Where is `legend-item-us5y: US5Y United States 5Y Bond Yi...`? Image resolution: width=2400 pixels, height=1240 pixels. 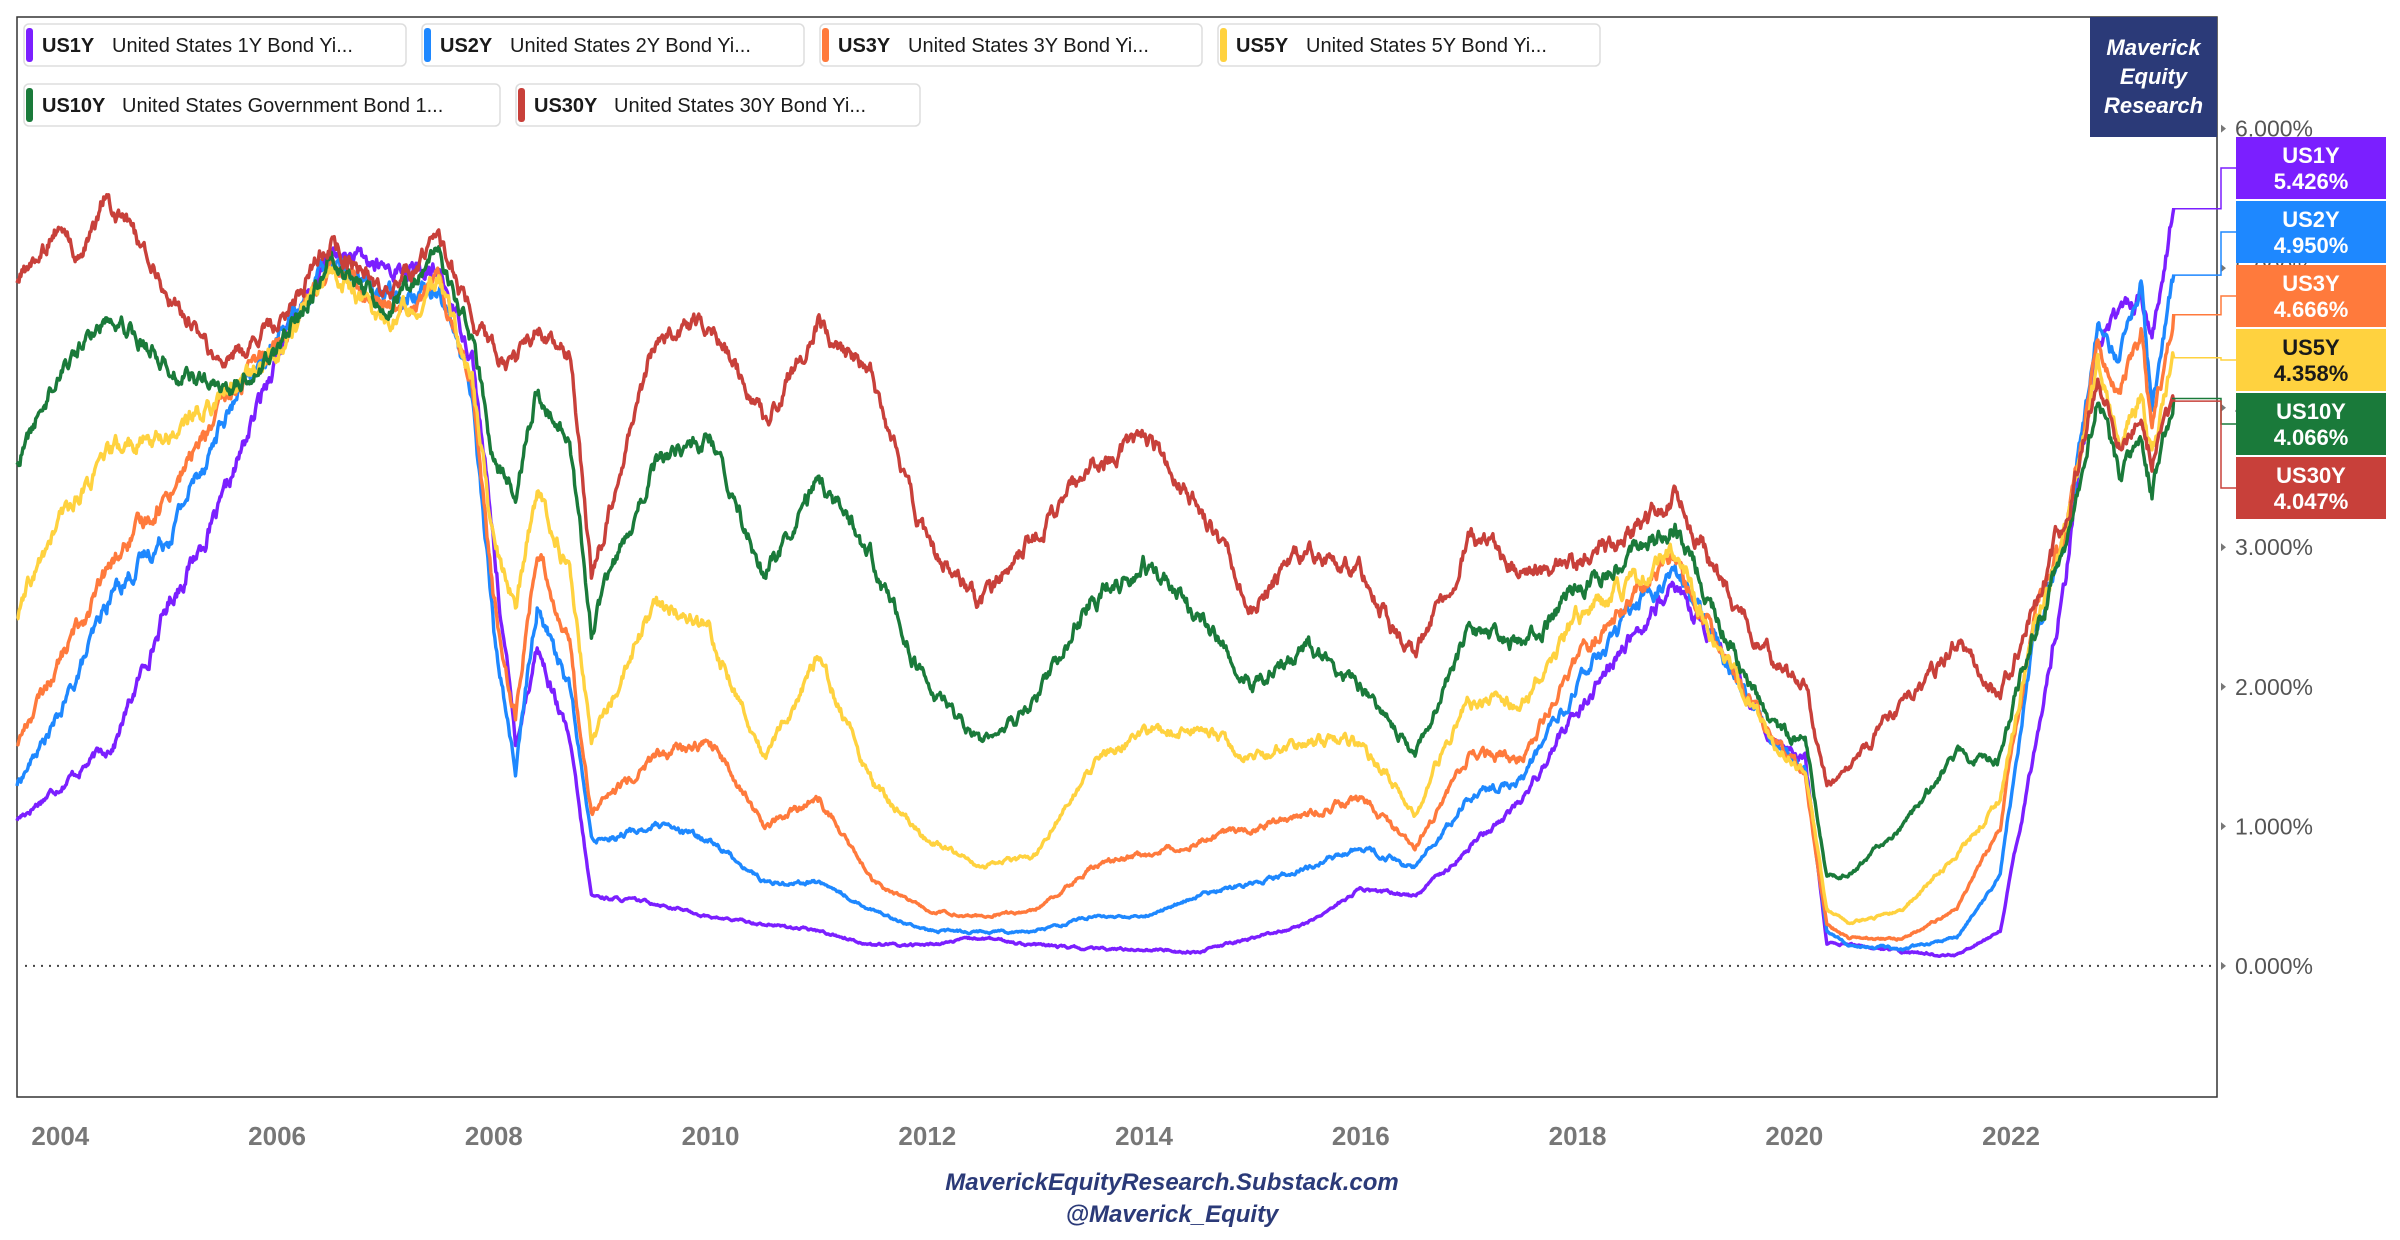
legend-item-us5y: US5Y United States 5Y Bond Yi... is located at coordinates (1409, 45).